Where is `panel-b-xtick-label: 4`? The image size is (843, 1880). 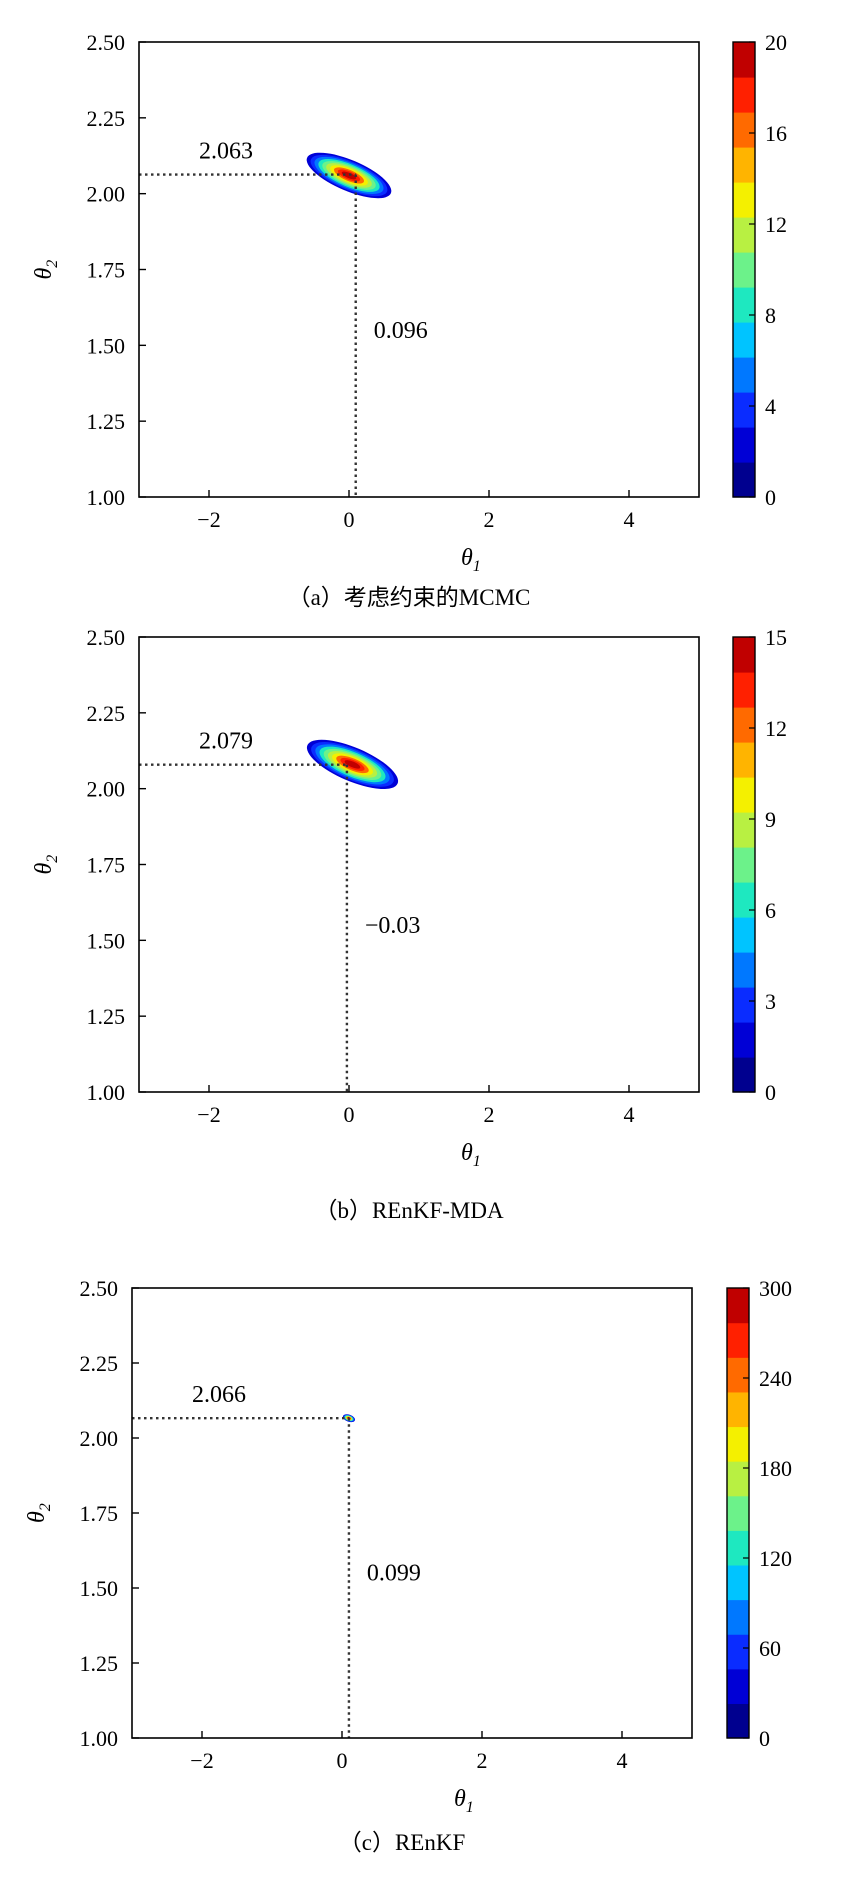 panel-b-xtick-label: 4 is located at coordinates (629, 1114).